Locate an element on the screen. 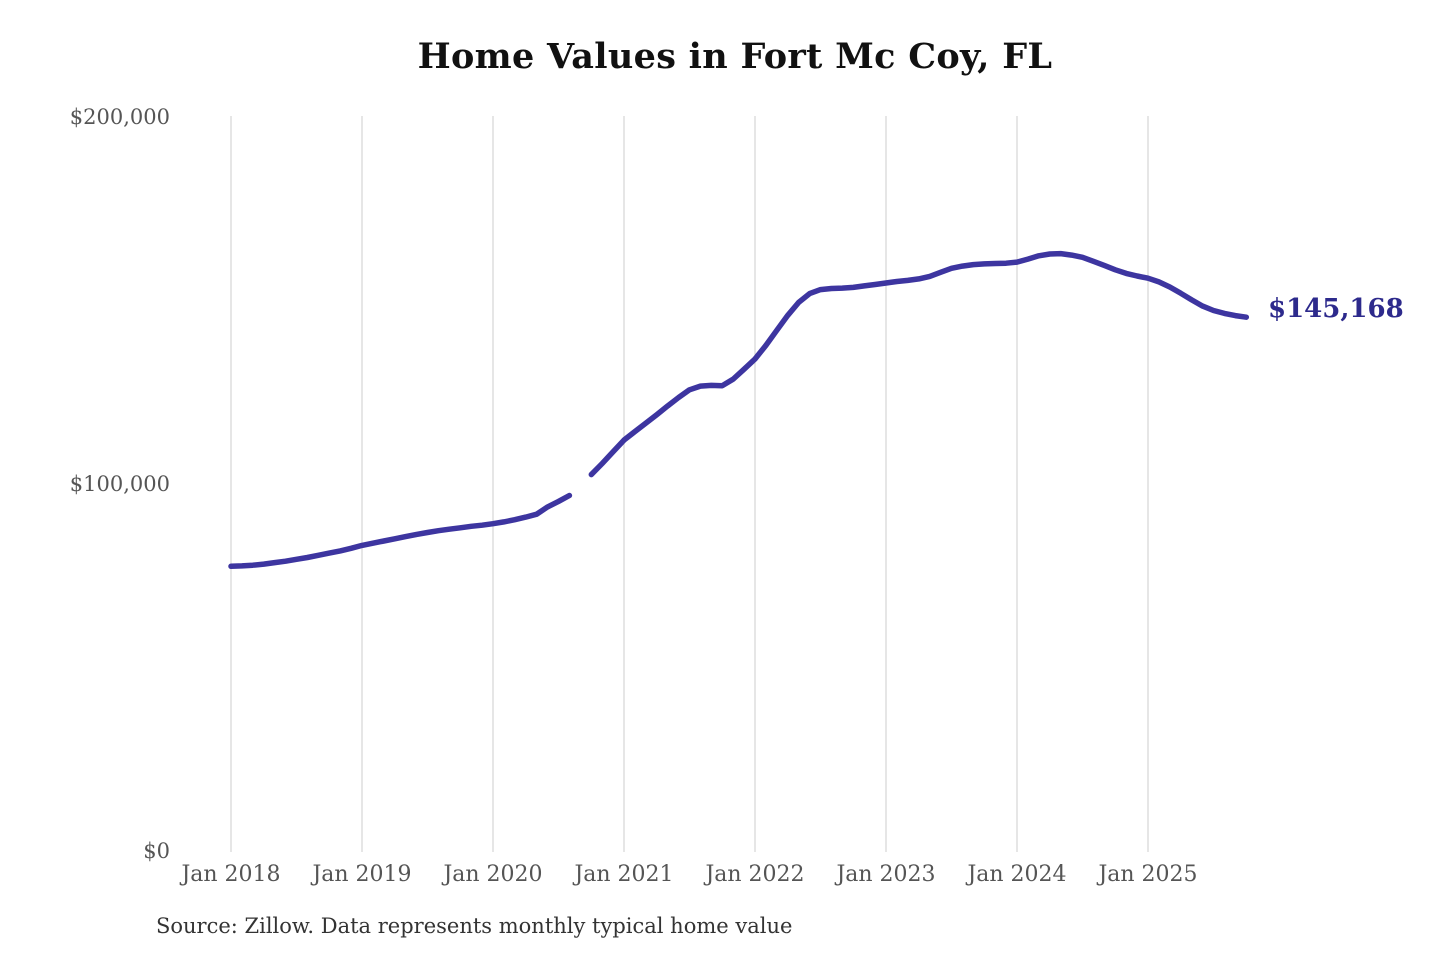 The width and height of the screenshot is (1440, 960). x-axis-label: Jan 2025 is located at coordinates (1146, 874).